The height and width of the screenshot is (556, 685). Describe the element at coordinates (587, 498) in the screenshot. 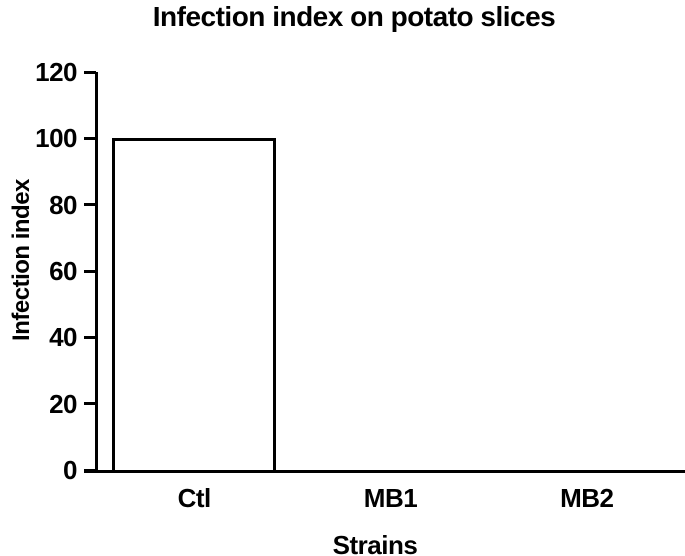

I see `x-category-label-mb2: MB2` at that location.